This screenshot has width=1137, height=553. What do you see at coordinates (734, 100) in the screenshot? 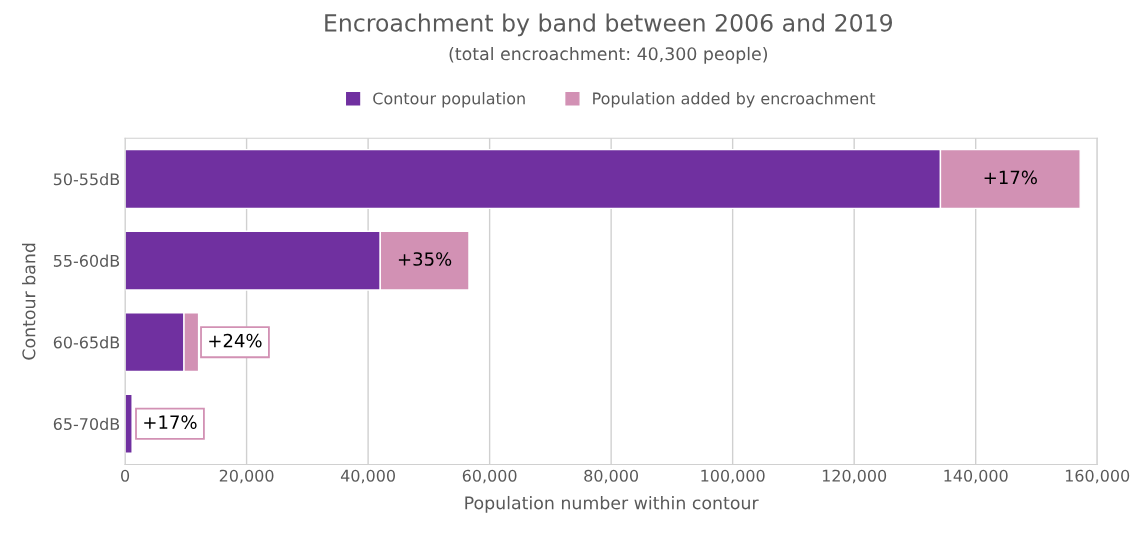
I see `legend-label: Population added by encroachment` at bounding box center [734, 100].